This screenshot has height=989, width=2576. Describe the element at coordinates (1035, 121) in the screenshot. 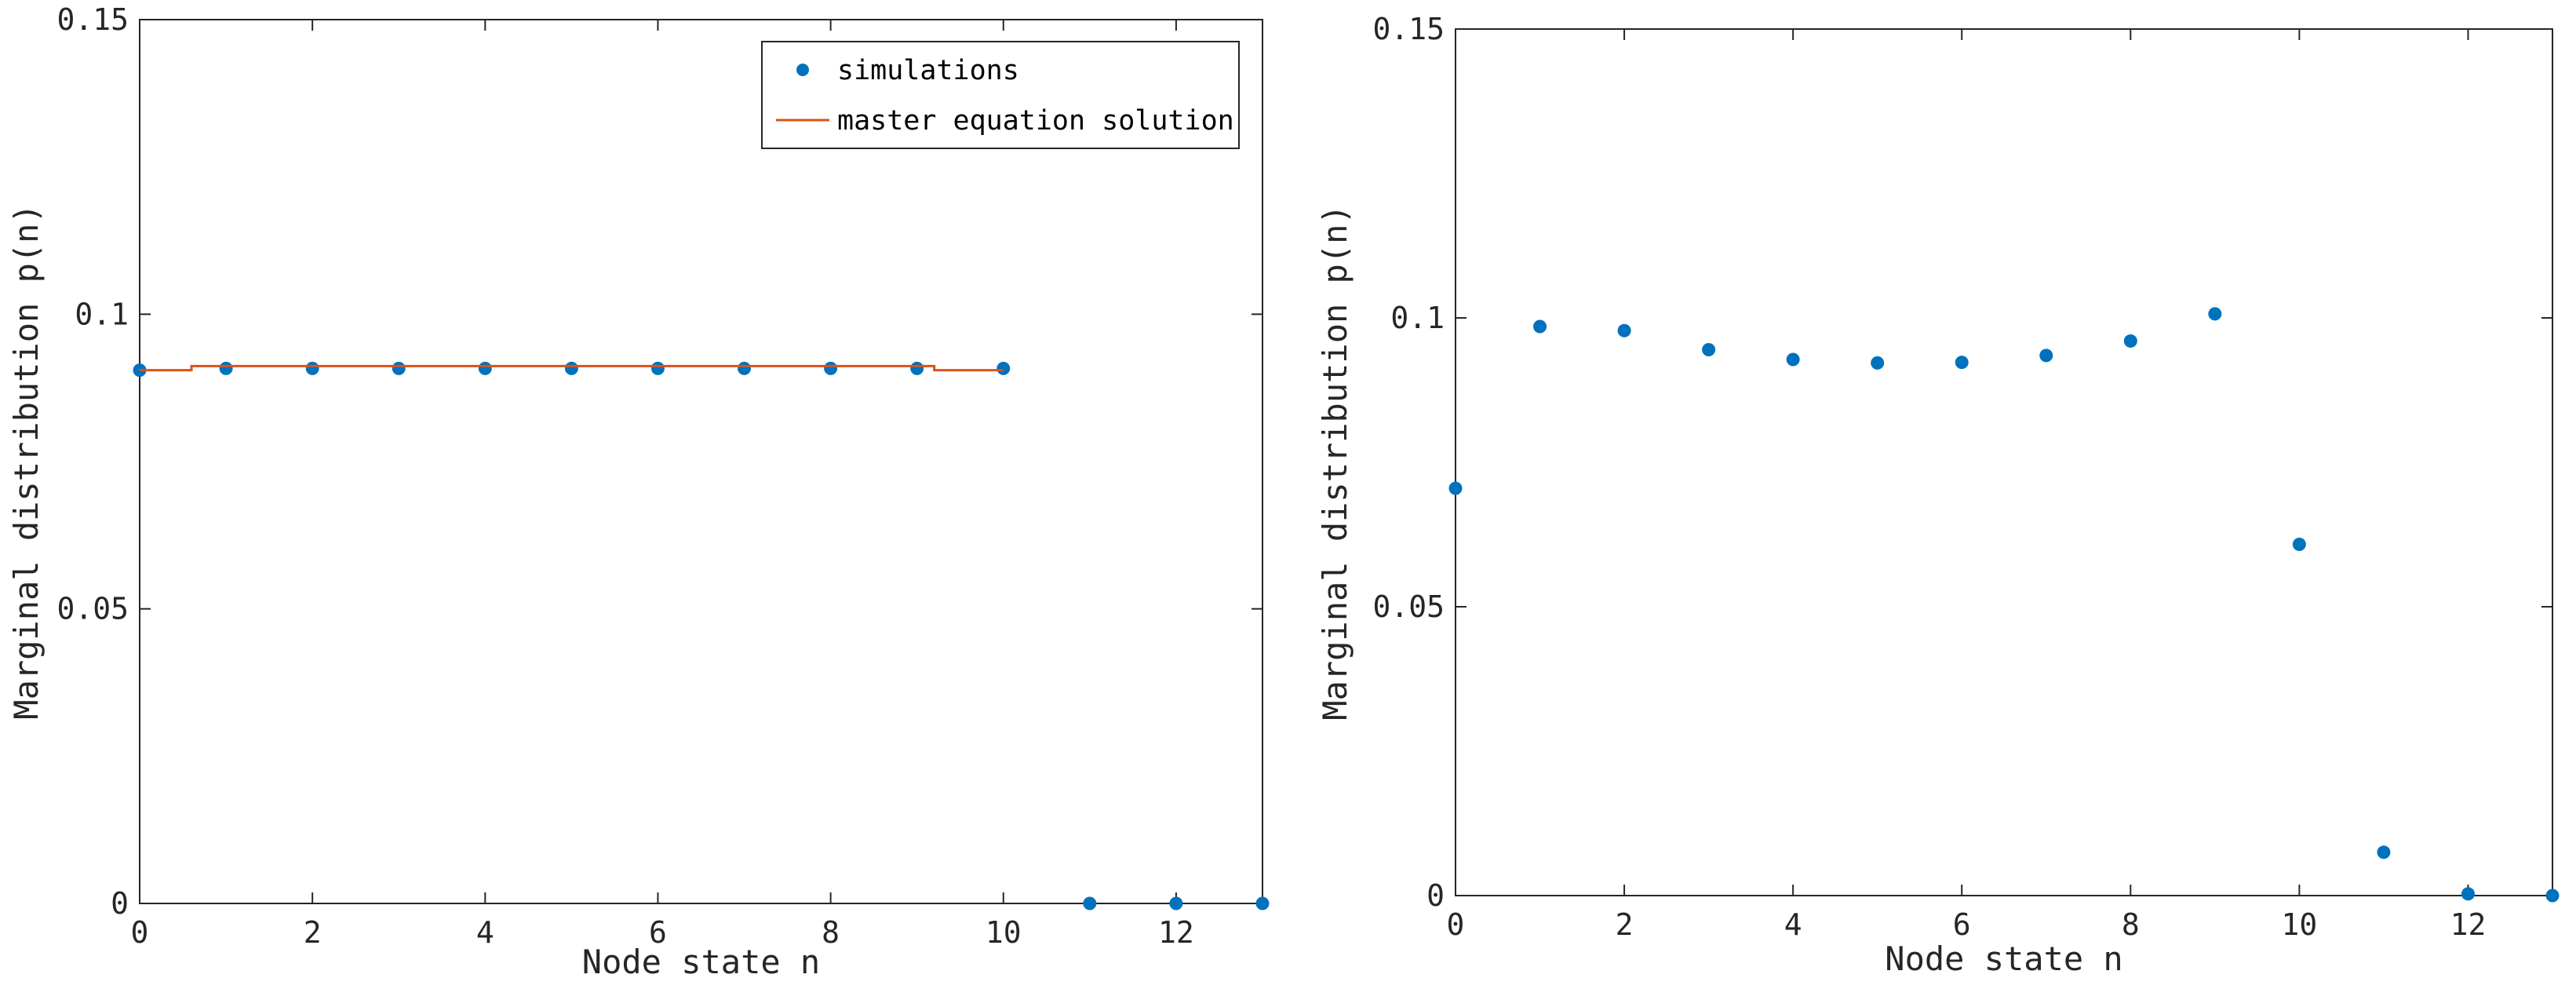

I see `legend-entry-label: master equation solution` at that location.